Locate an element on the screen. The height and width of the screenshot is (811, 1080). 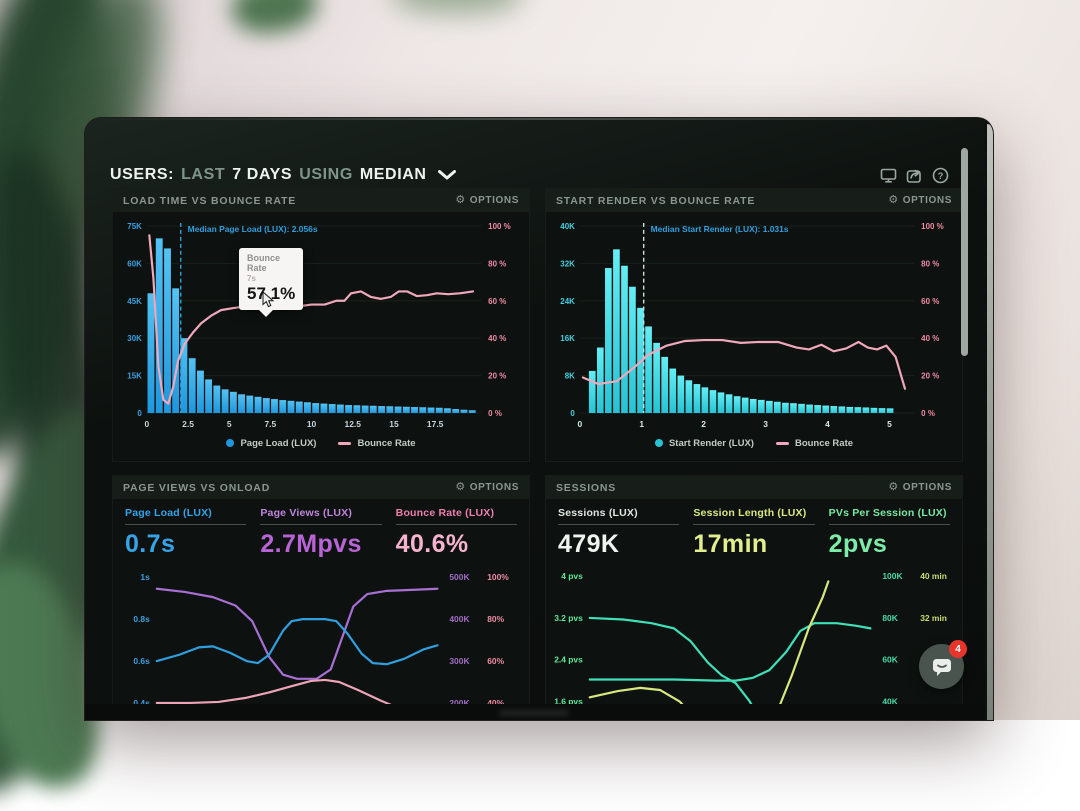
metric-session-length: Session Length (LUX) 17min is located at coordinates (753, 533).